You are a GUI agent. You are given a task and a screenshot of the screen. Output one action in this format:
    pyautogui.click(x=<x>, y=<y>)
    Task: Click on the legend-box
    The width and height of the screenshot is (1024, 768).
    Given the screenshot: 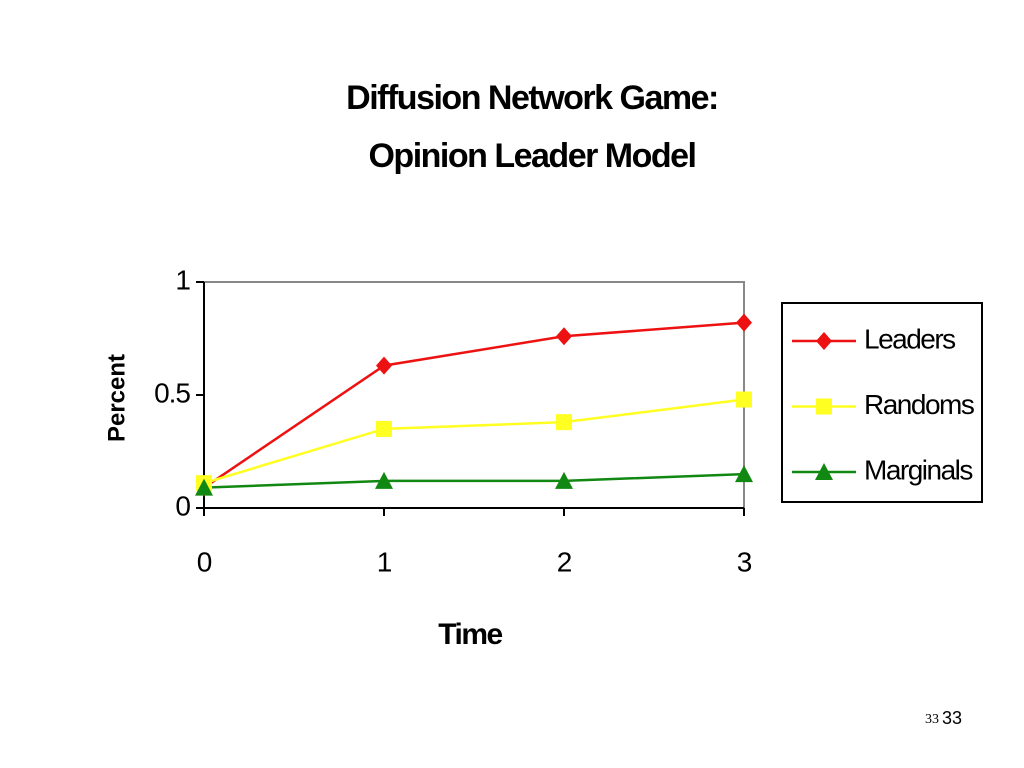 What is the action you would take?
    pyautogui.click(x=882, y=402)
    